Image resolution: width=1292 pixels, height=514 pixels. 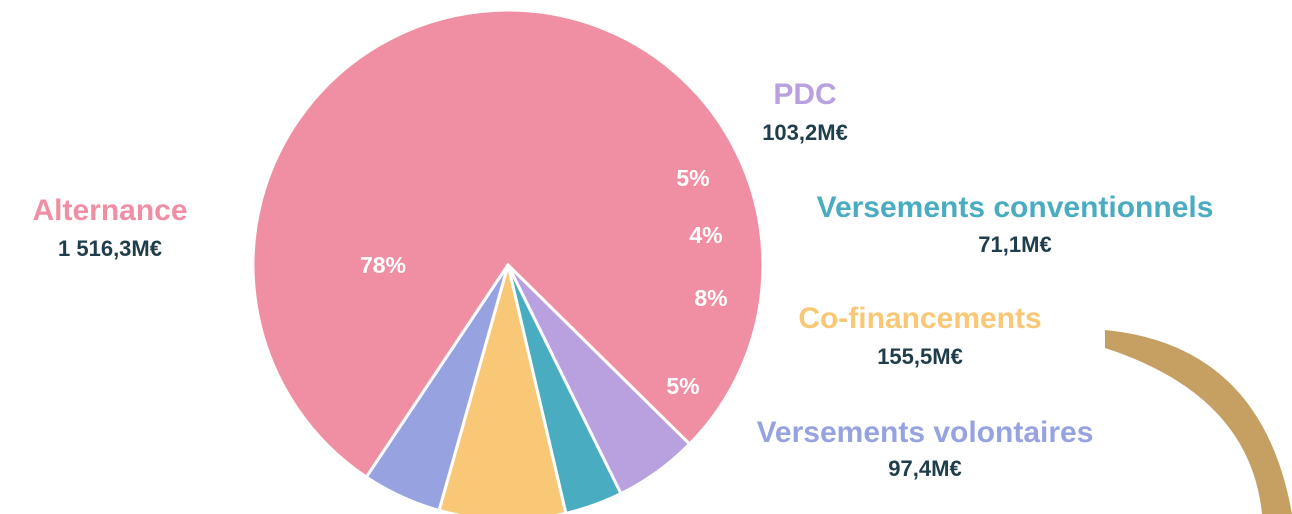 What do you see at coordinates (804, 94) in the screenshot?
I see `category-label: PDC` at bounding box center [804, 94].